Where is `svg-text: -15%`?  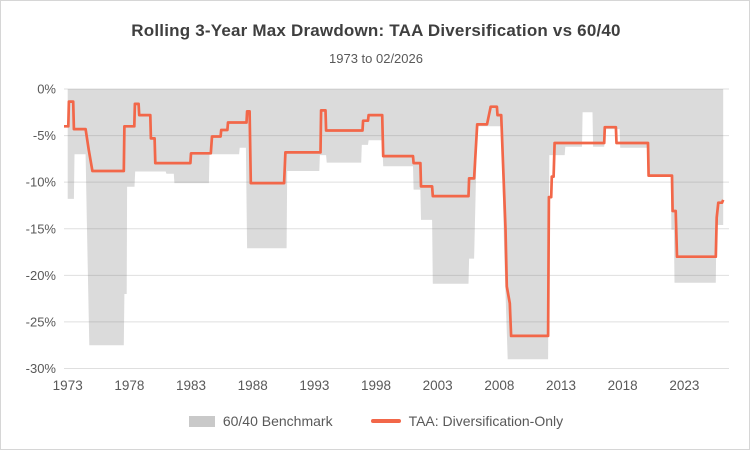
svg-text: -15% is located at coordinates (41, 228).